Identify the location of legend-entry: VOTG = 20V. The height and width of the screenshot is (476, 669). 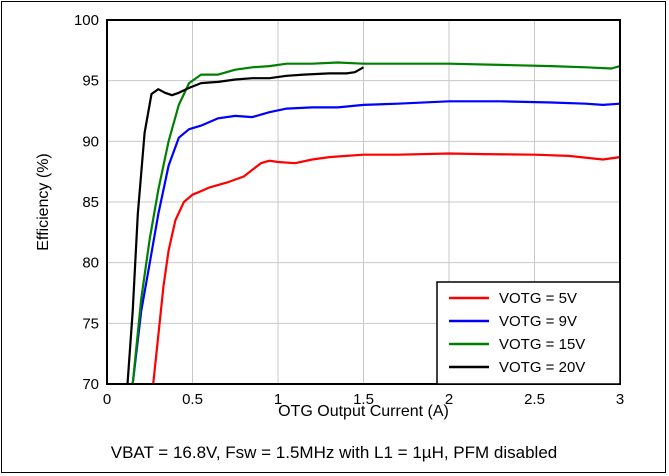
(542, 367).